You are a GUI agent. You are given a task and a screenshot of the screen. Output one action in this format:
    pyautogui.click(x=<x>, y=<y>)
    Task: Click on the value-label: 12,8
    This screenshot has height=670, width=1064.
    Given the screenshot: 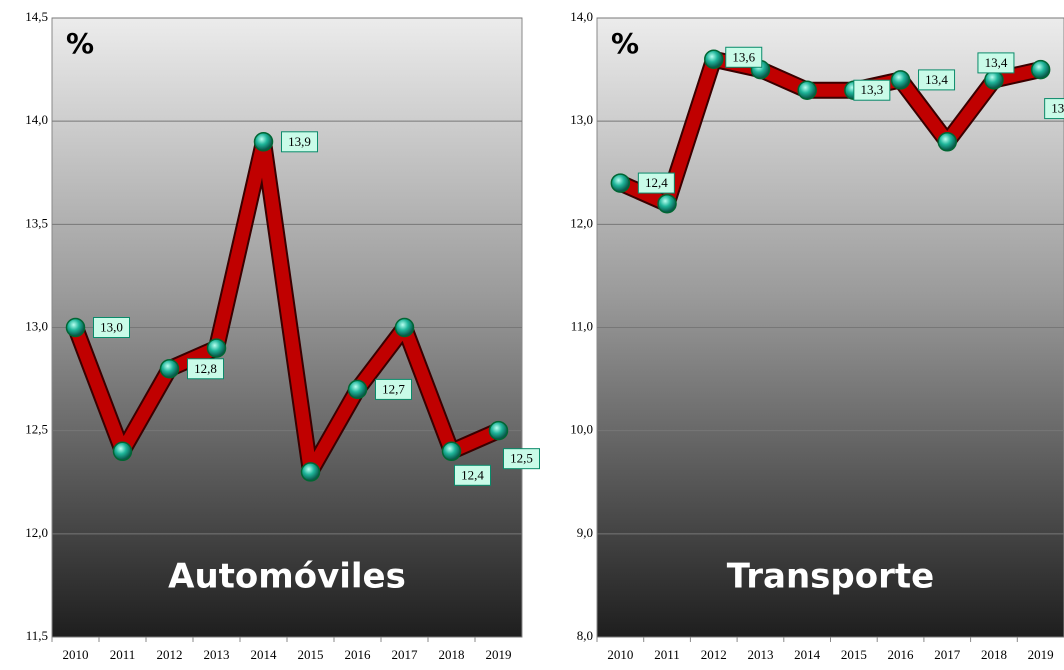 What is the action you would take?
    pyautogui.click(x=205, y=368)
    